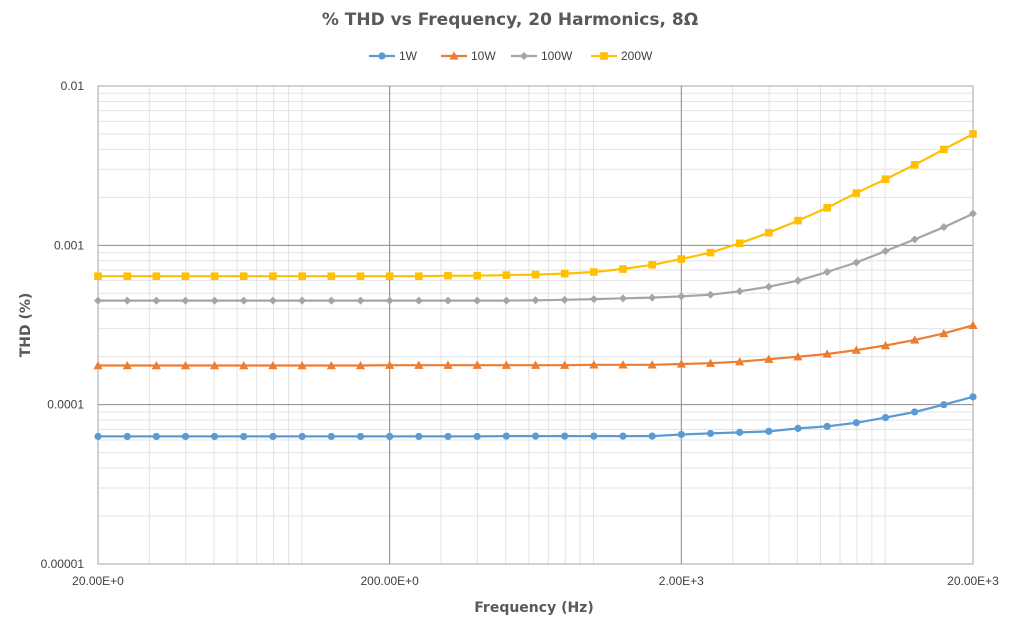 This screenshot has width=1020, height=639. I want to click on series-10w, so click(535, 345).